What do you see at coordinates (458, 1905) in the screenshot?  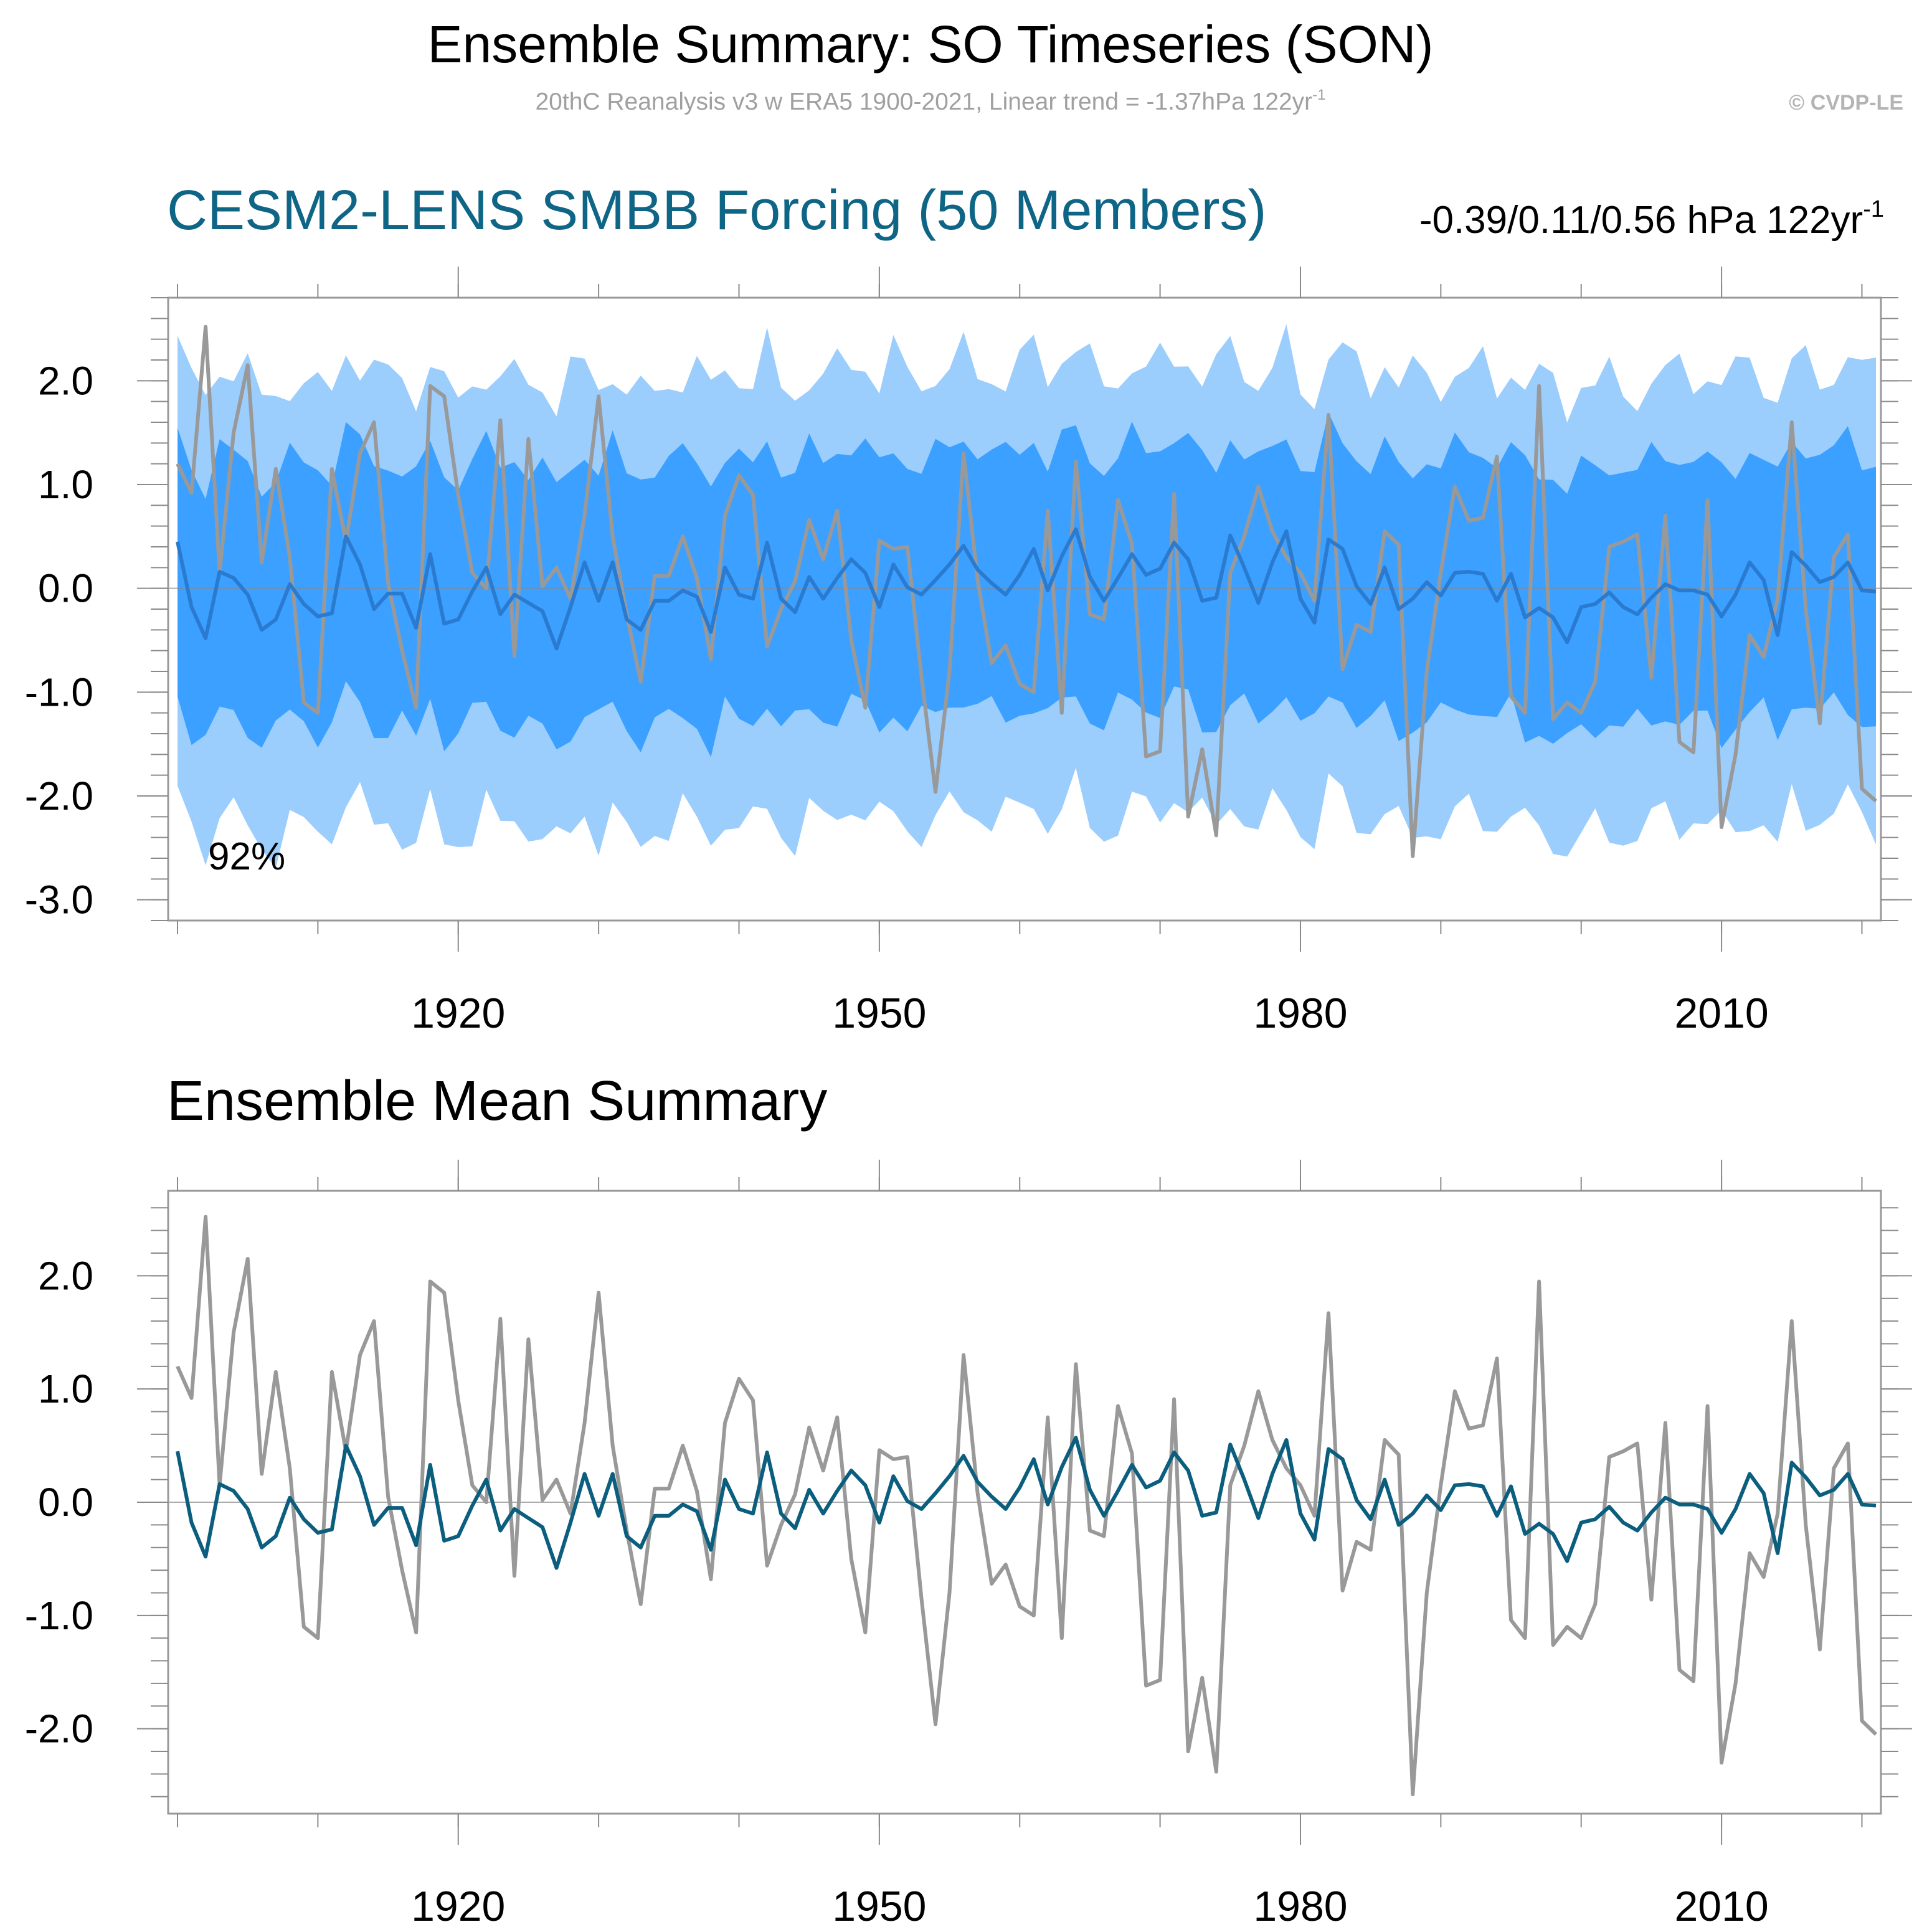 I see `panel2-x-tick-label: 1920` at bounding box center [458, 1905].